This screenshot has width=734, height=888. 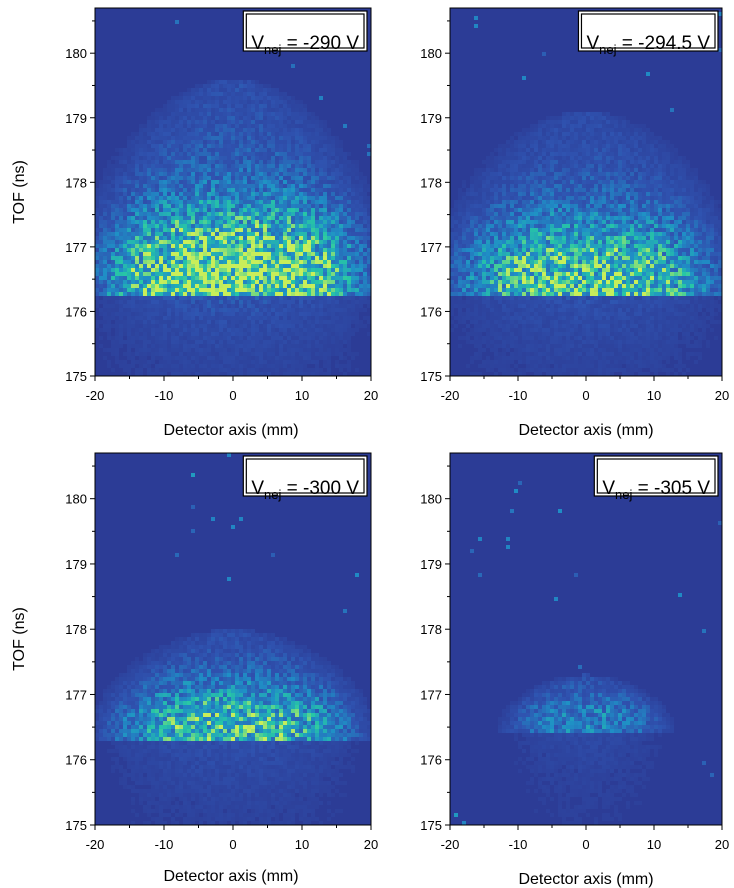 I want to click on legend: Vnej = -294.5 V, so click(x=648, y=33).